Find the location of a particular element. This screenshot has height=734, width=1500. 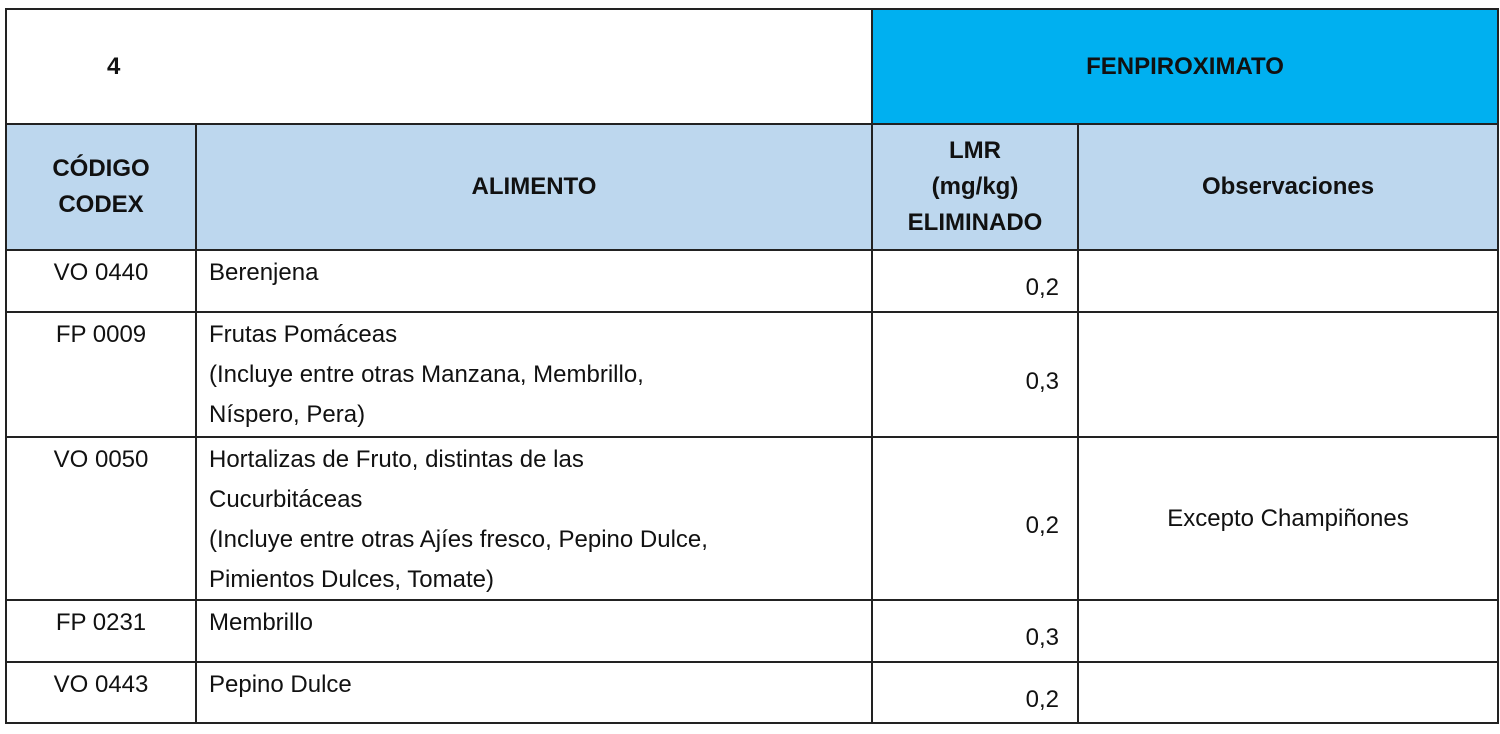

header-code: CODEX is located at coordinates (101, 204).